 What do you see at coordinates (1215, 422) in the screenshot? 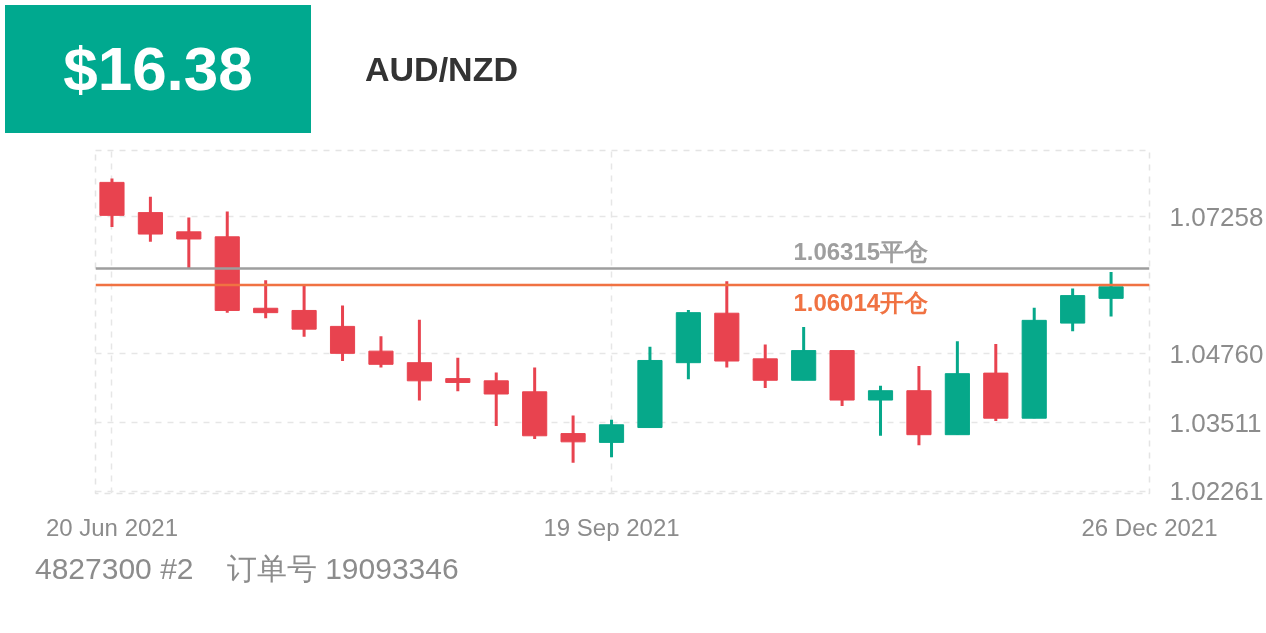
I see `y-tick-label: 1.03511` at bounding box center [1215, 422].